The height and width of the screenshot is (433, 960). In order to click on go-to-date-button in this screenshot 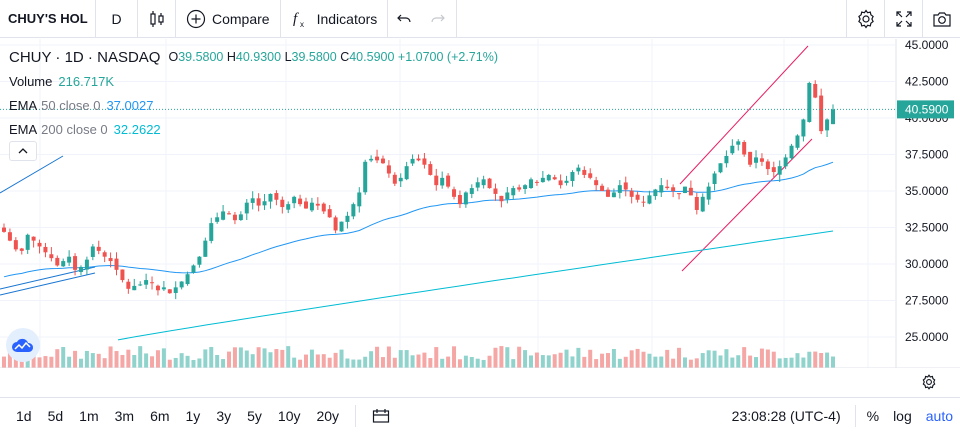, I will do `click(381, 415)`.